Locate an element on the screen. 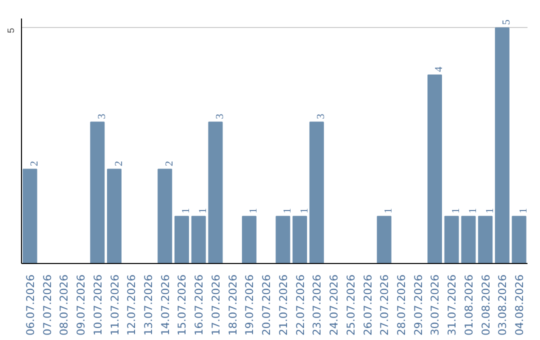  x-tick-label: 13.07.2026 is located at coordinates (148, 305).